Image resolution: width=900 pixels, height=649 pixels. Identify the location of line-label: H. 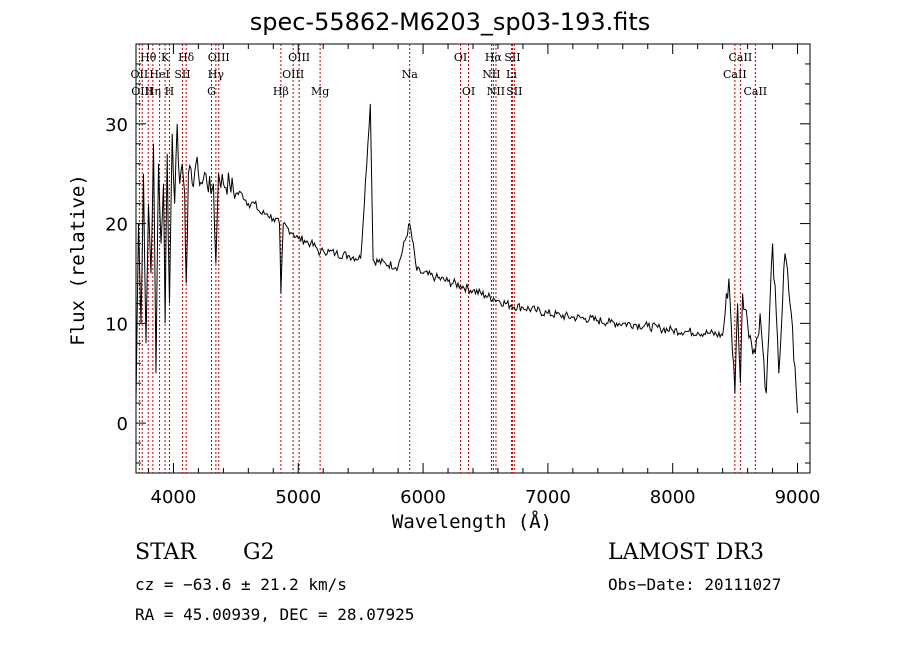
(170, 91).